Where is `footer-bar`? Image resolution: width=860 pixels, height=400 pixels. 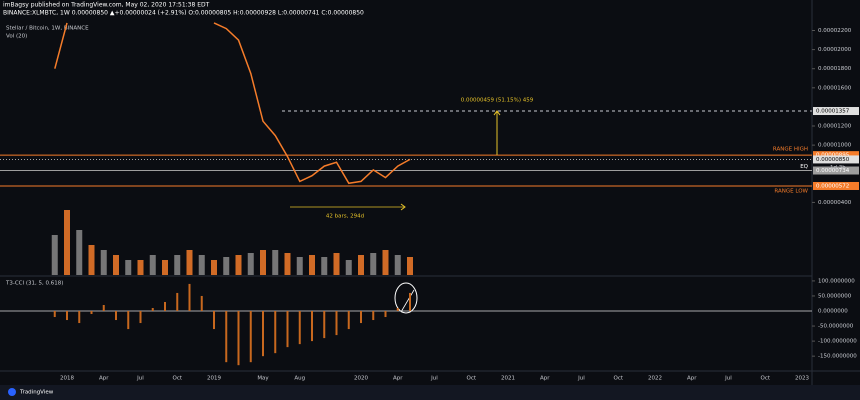 footer-bar is located at coordinates (430, 392).